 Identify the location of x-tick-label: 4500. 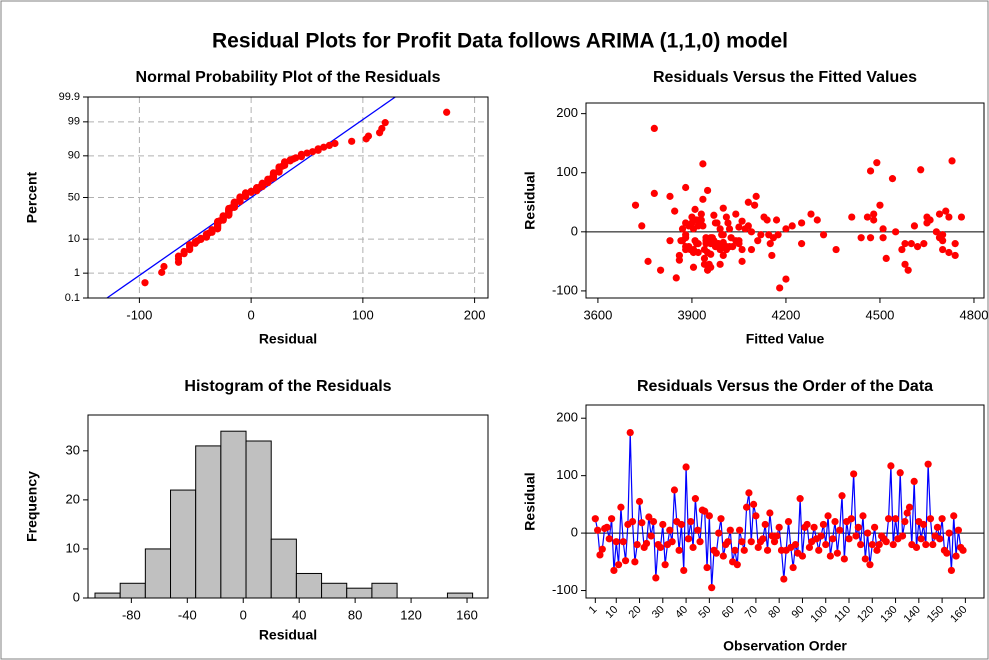
(879, 314).